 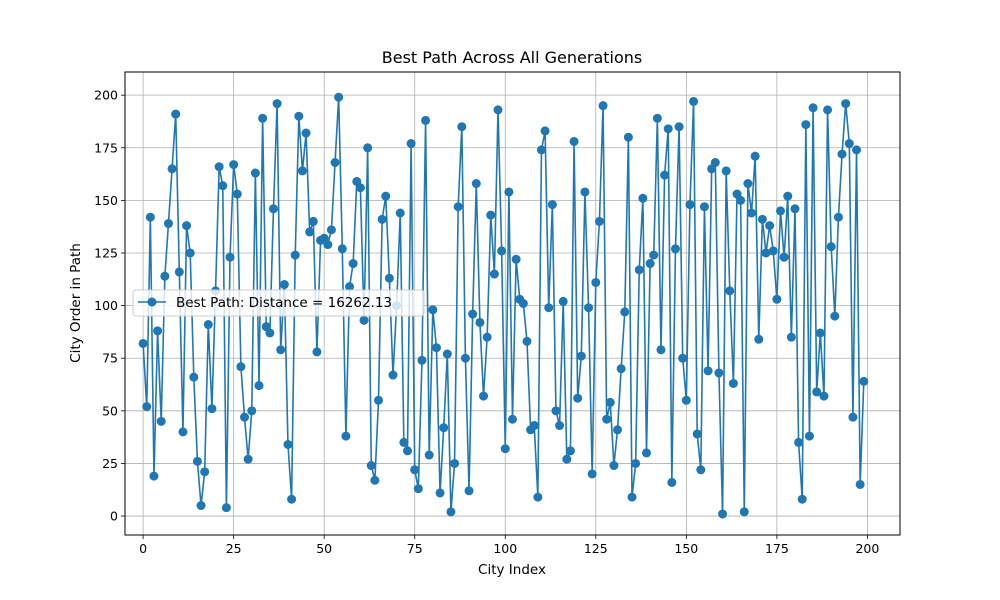 I want to click on y-tick-label: 25, so click(x=110, y=463).